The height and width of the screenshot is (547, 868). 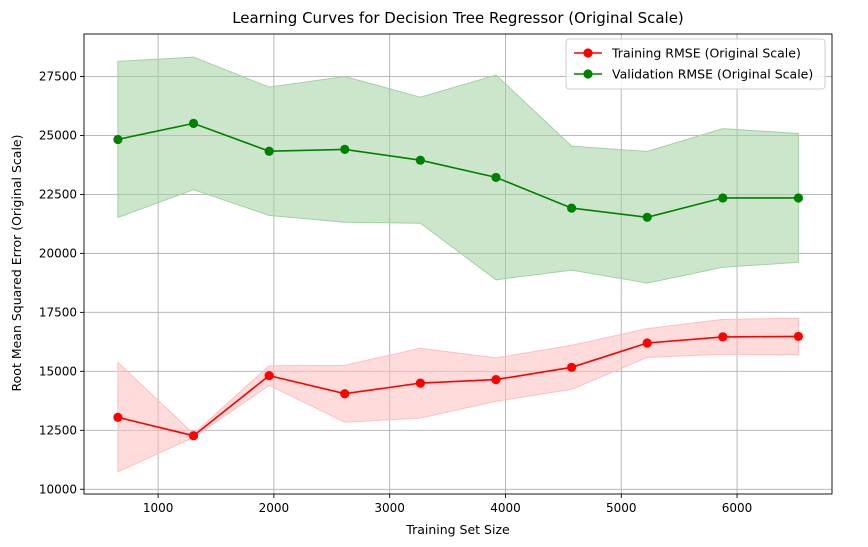 What do you see at coordinates (389, 508) in the screenshot?
I see `x-tick-label: 3000` at bounding box center [389, 508].